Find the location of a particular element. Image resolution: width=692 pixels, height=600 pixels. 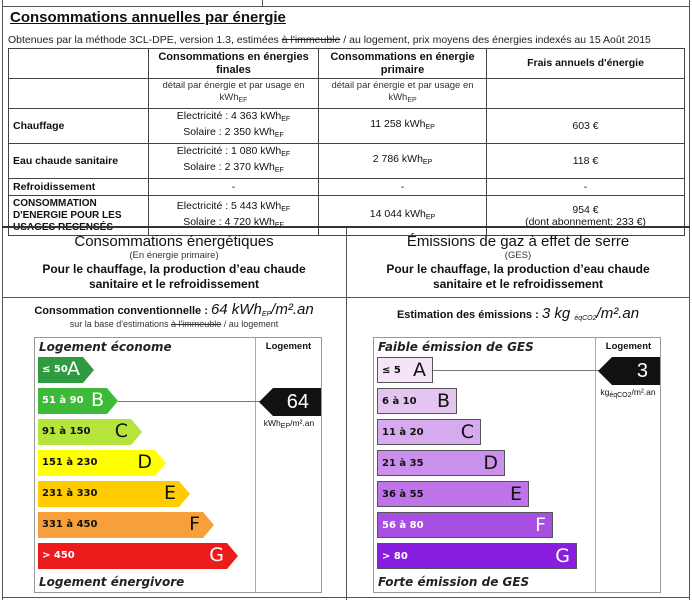

class-bar-e: 36 à 55 E is located at coordinates (453, 494).